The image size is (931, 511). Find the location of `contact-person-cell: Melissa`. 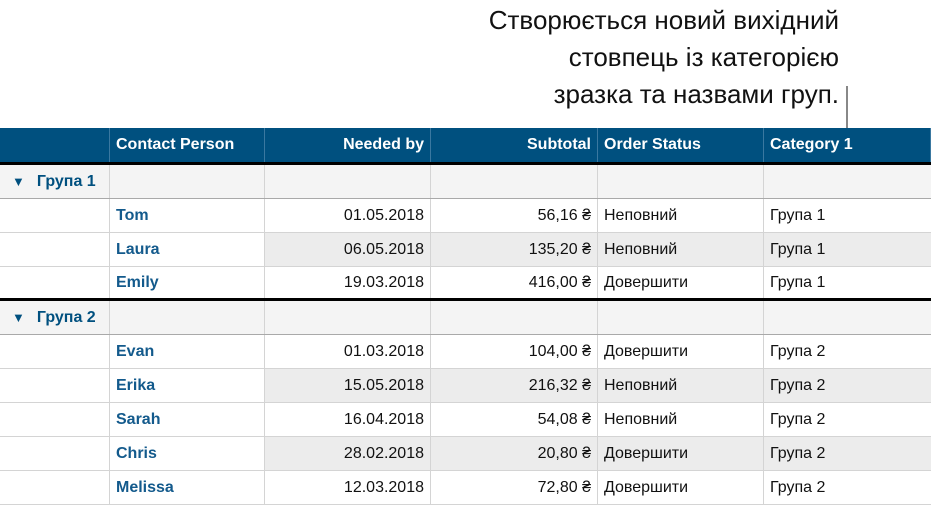

contact-person-cell: Melissa is located at coordinates (187, 487).